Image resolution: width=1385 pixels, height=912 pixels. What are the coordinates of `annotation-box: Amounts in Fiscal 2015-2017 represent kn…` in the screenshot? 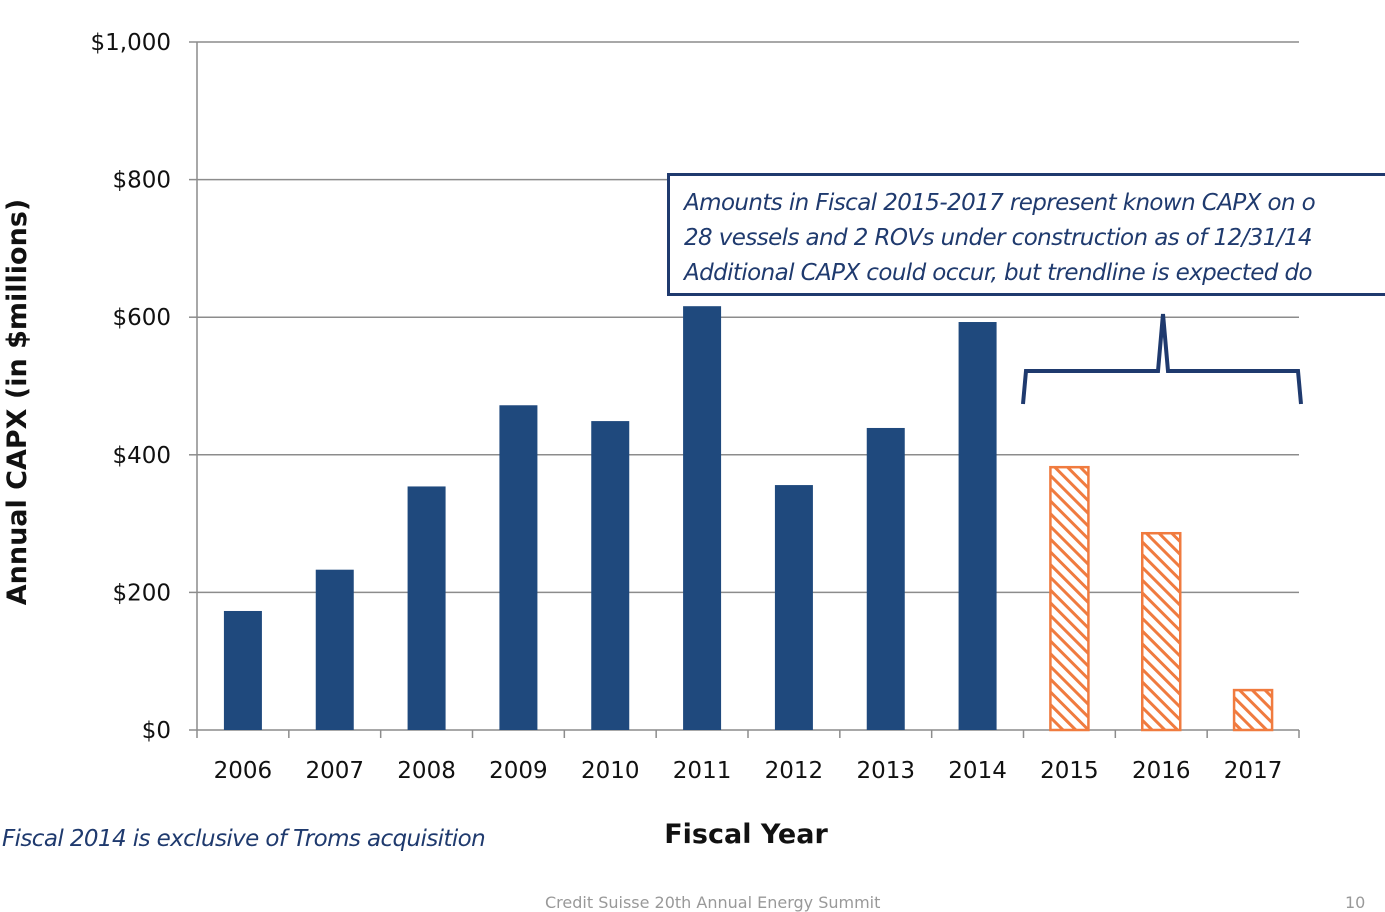 It's located at (1026, 234).